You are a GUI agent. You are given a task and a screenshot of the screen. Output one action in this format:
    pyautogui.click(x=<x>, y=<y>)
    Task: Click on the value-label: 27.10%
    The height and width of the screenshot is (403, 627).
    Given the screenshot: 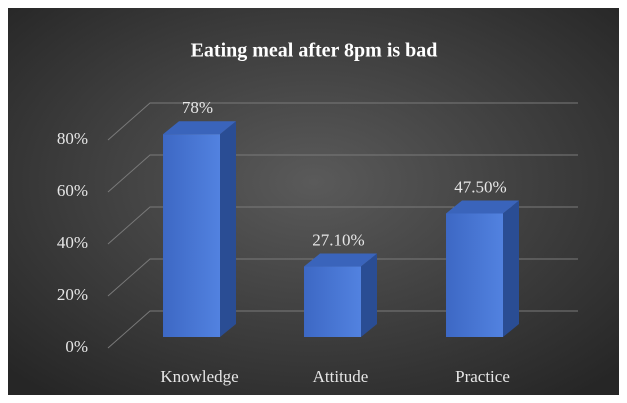 What is the action you would take?
    pyautogui.click(x=338, y=239)
    